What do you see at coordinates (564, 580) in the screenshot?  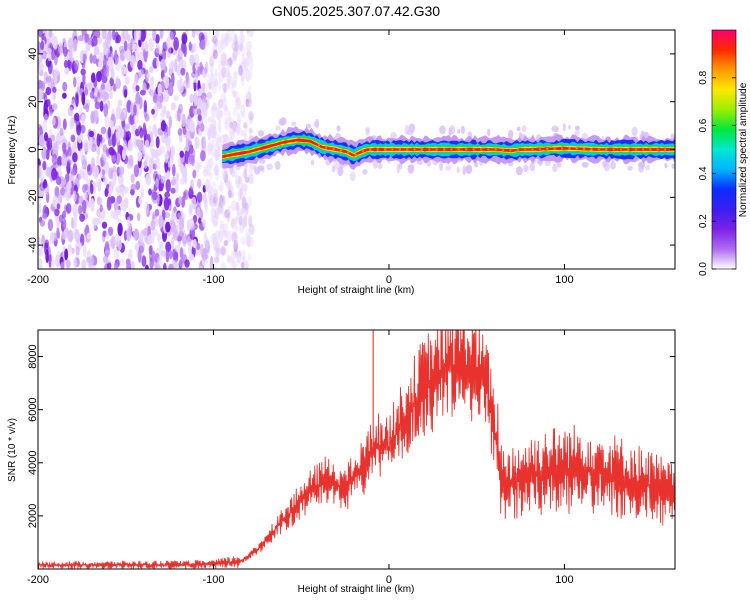 I see `snr-x-tick-label: 100` at bounding box center [564, 580].